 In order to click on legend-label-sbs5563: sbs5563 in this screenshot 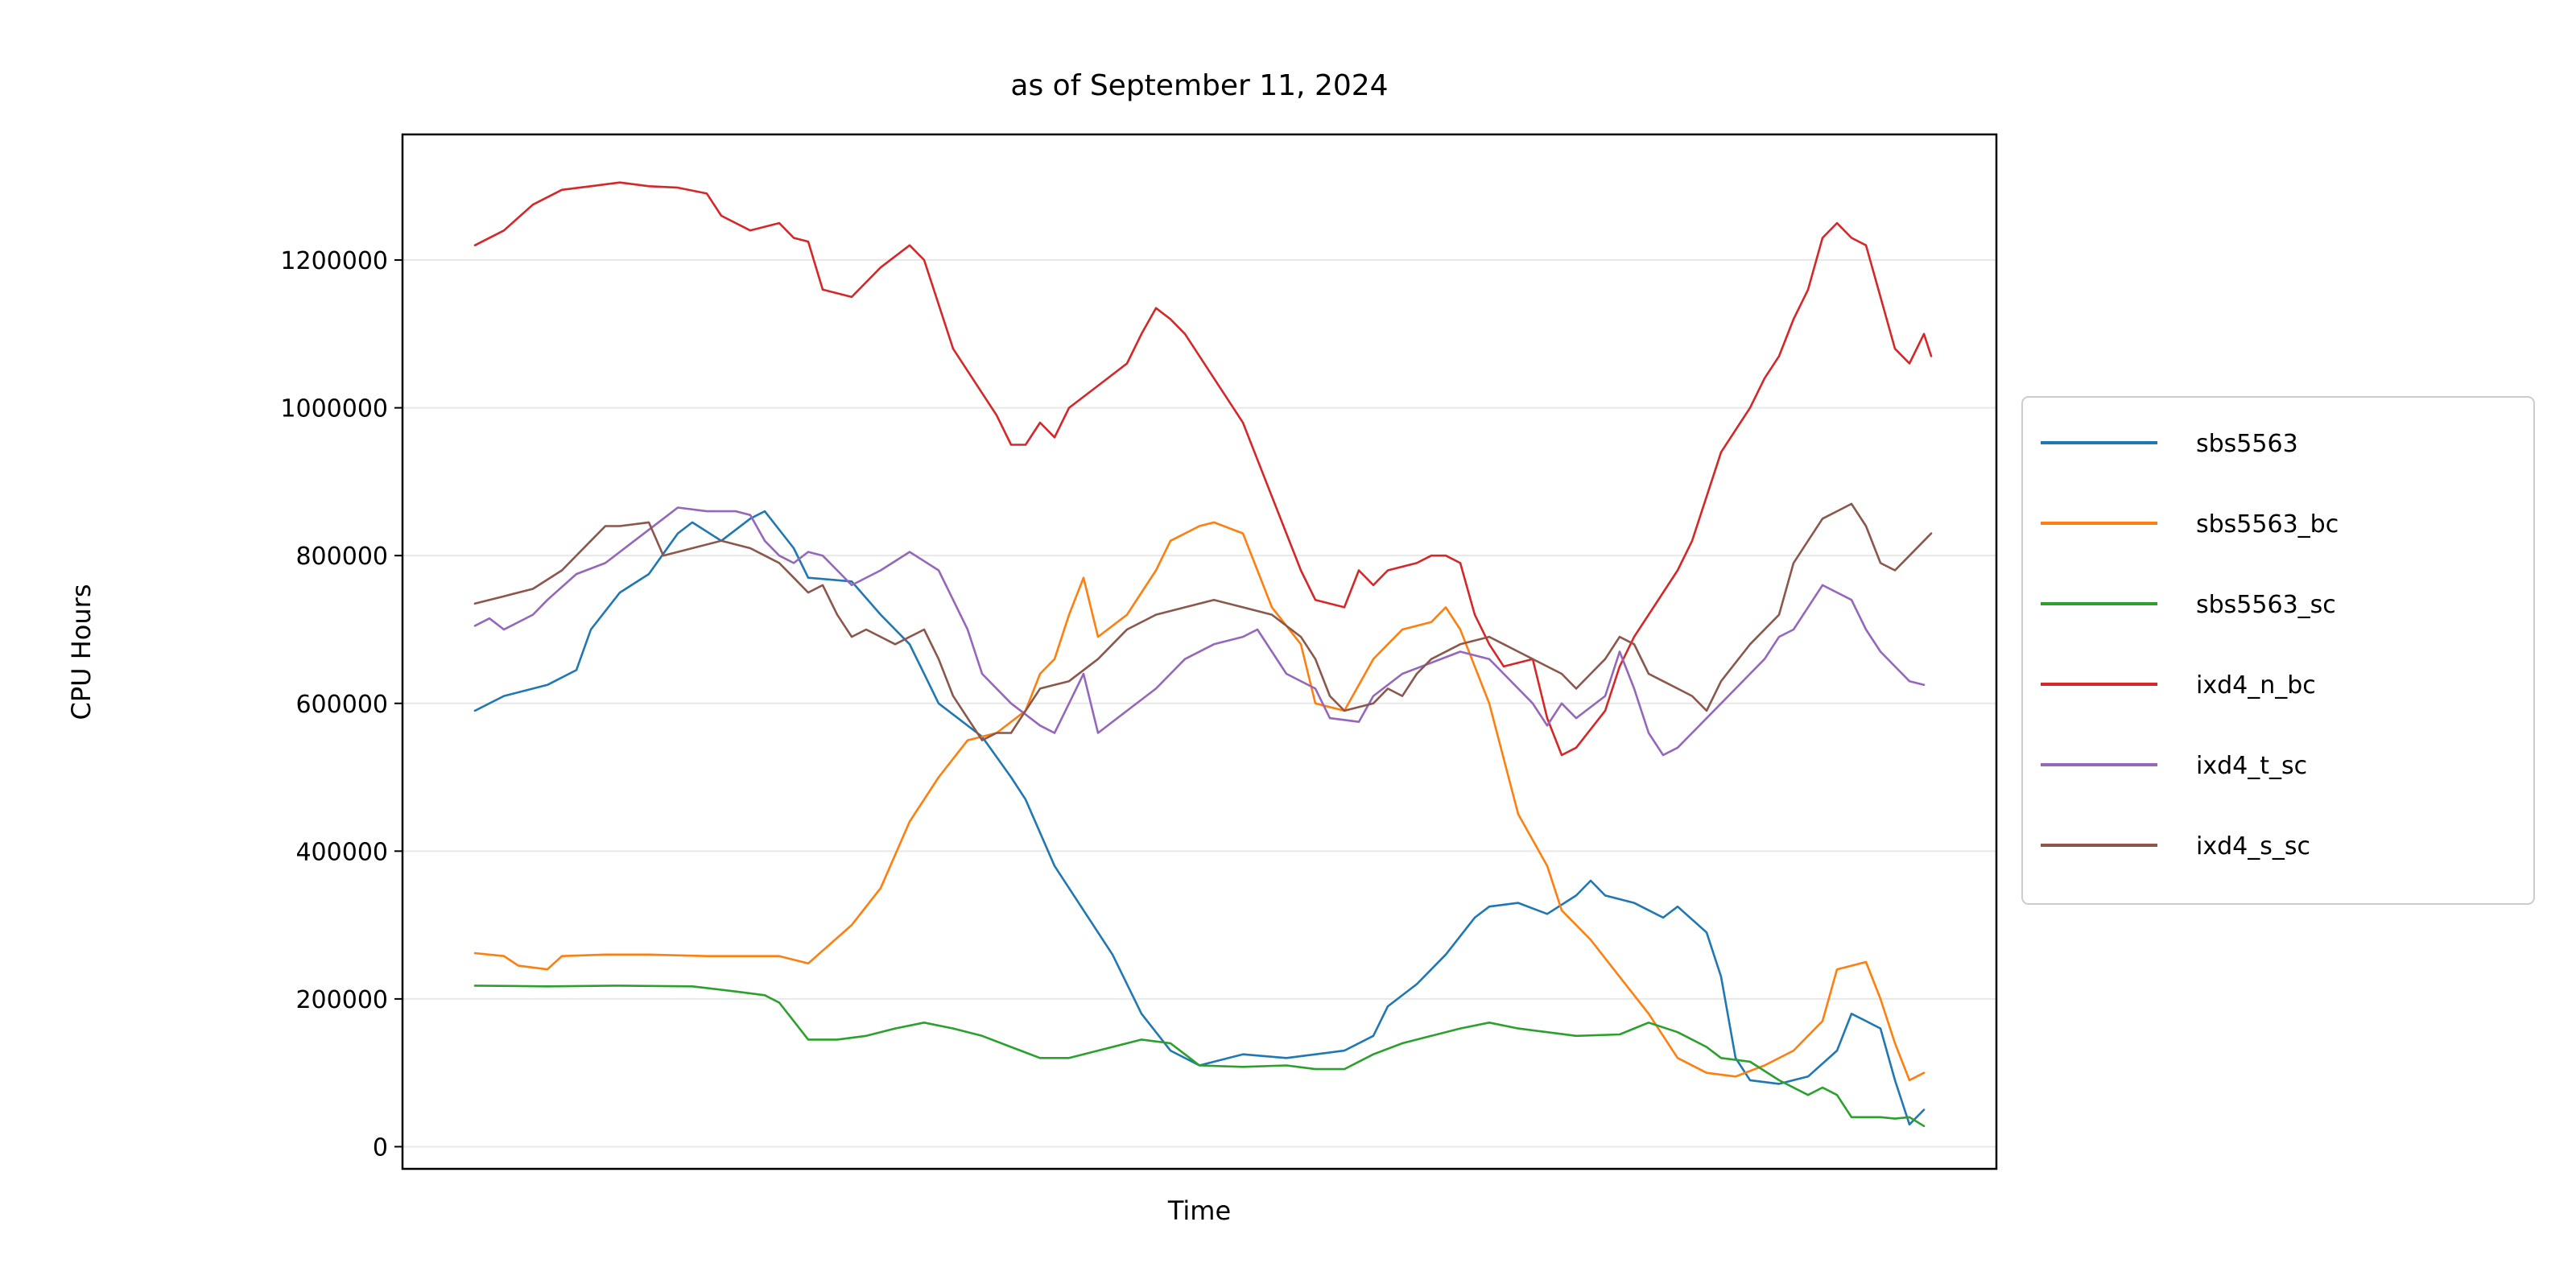, I will do `click(2247, 444)`.